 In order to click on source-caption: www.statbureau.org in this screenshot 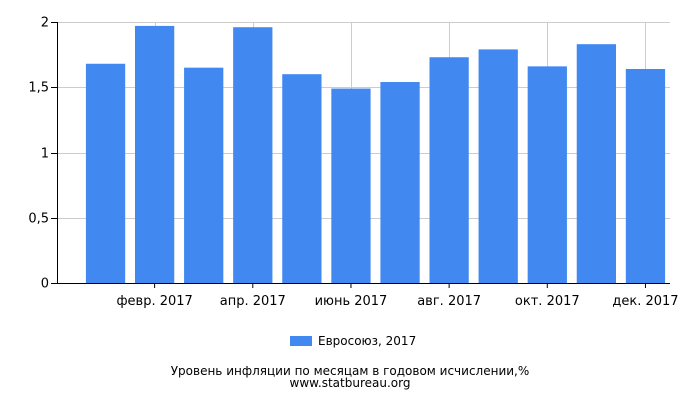, I will do `click(350, 383)`.